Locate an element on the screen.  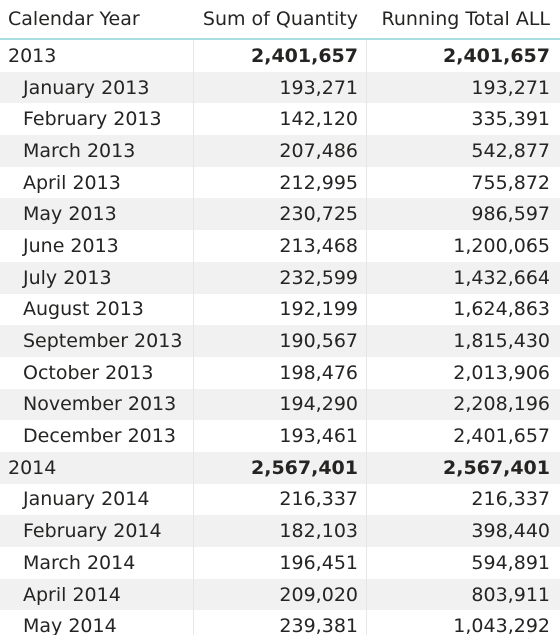
running-total-cell: 335,391 is located at coordinates (461, 119).